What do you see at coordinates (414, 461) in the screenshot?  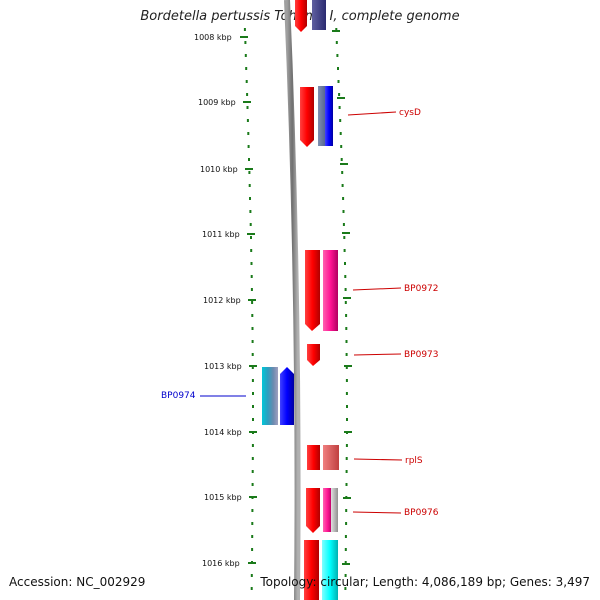 I see `gene-label-rplS: rplS` at bounding box center [414, 461].